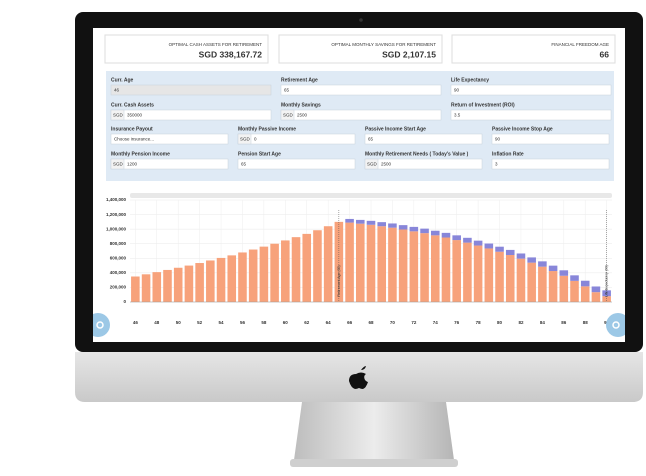 Image resolution: width=646 pixels, height=476 pixels. Describe the element at coordinates (264, 322) in the screenshot. I see `x-tick-label: 58` at that location.